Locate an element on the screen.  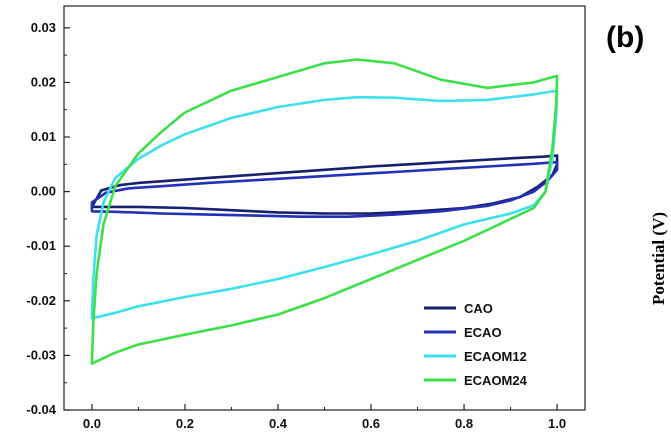
x-tick-label: 0.4 is located at coordinates (278, 423).